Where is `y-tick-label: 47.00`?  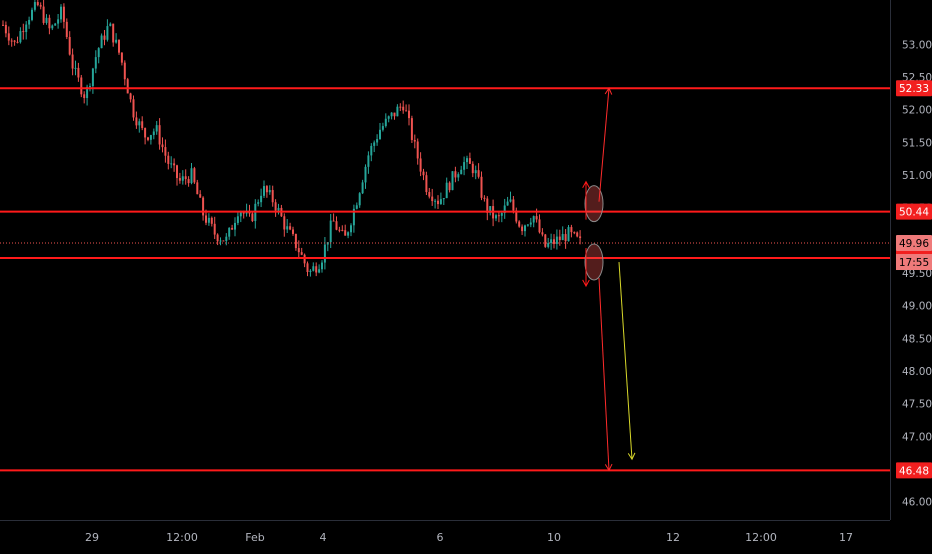
y-tick-label: 47.00 is located at coordinates (917, 437).